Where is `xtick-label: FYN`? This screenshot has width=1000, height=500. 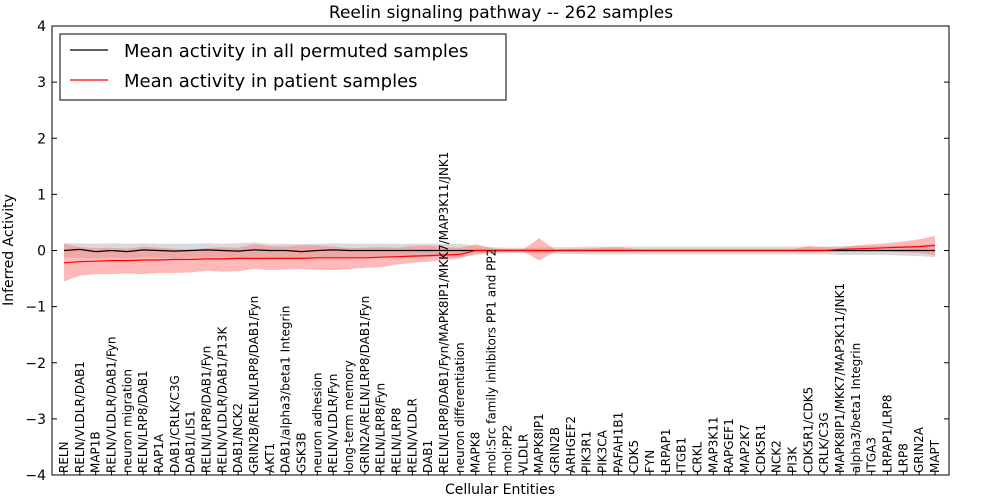
xtick-label: FYN is located at coordinates (650, 461).